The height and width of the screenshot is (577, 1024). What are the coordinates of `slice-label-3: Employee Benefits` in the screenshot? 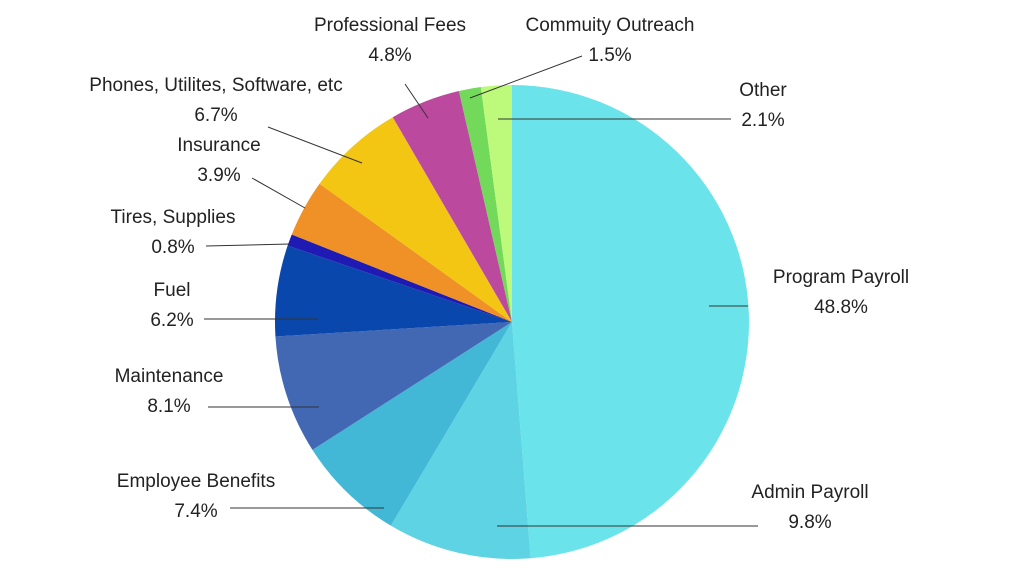 It's located at (196, 481).